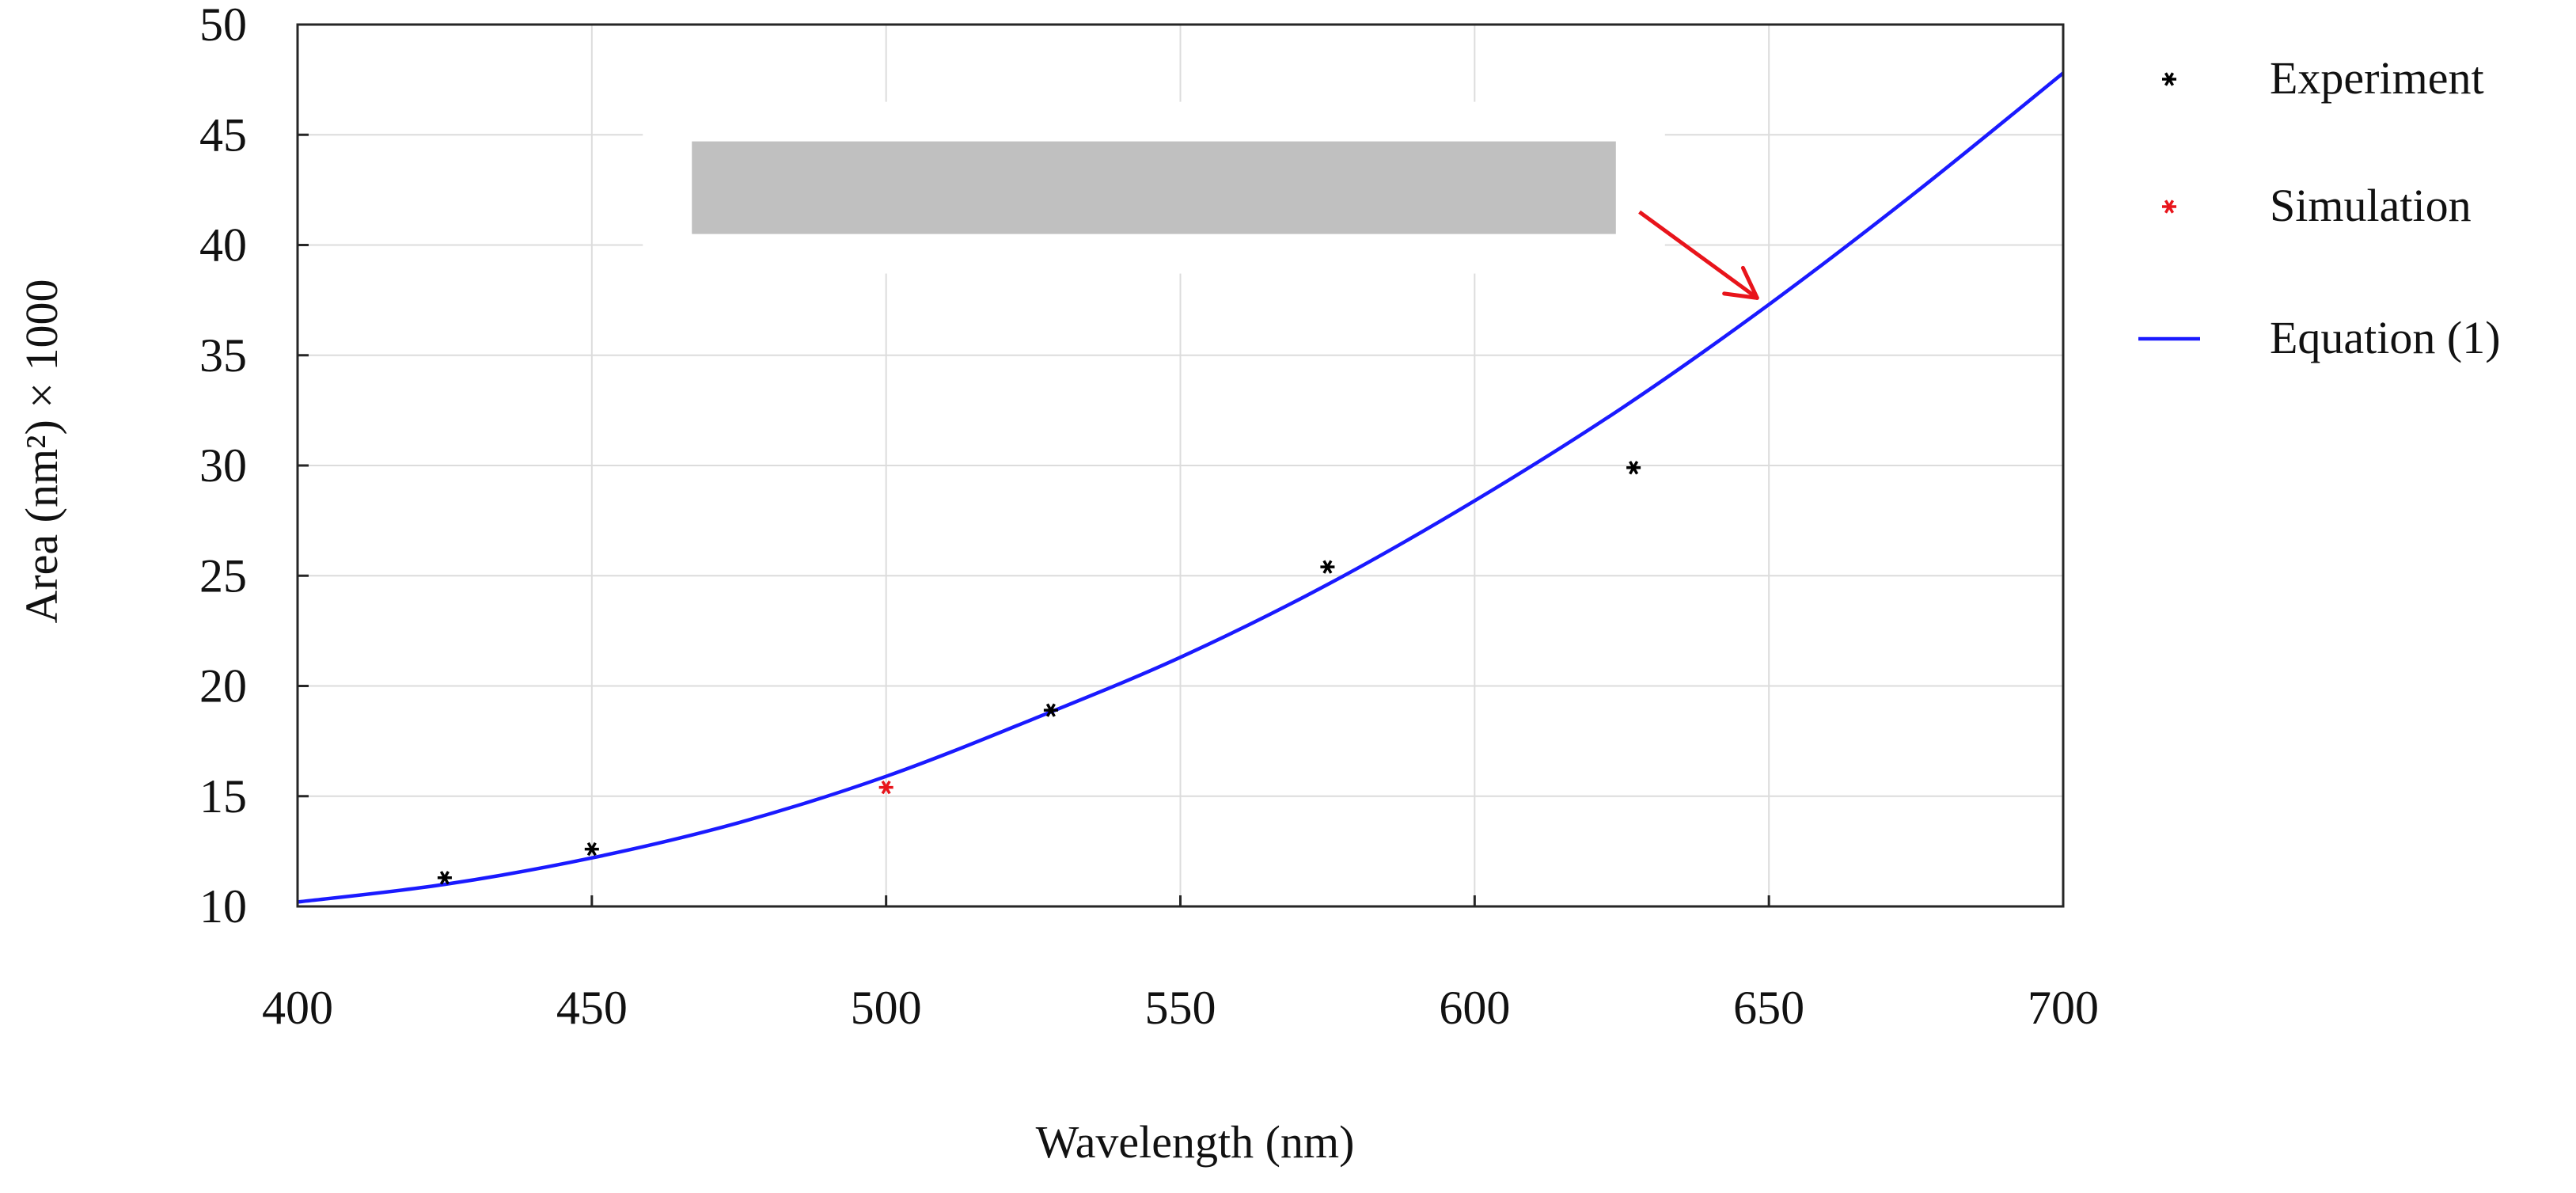 This screenshot has height=1193, width=2576. I want to click on legend: Experiment Simulation Equation (1), so click(2319, 207).